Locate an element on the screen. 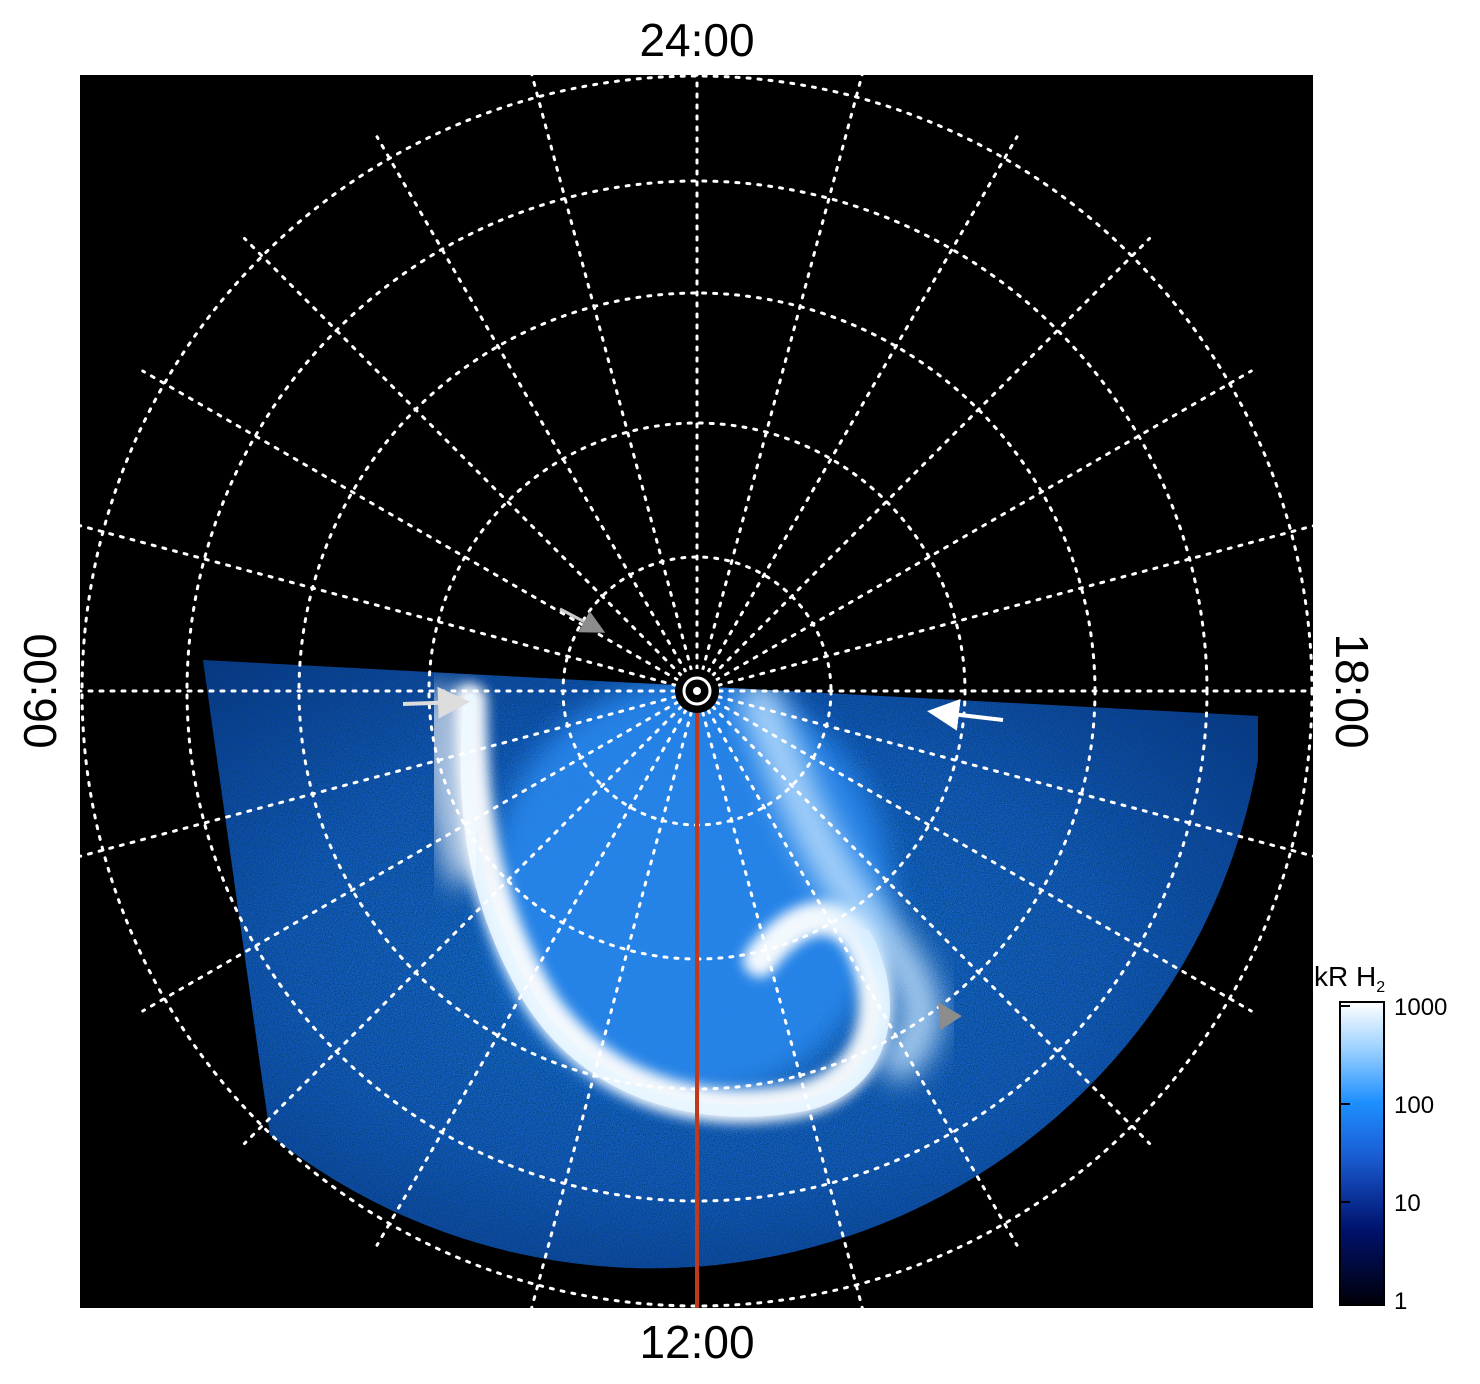 This screenshot has height=1384, width=1480. lt-label-bottom: 12:00 is located at coordinates (696, 1342).